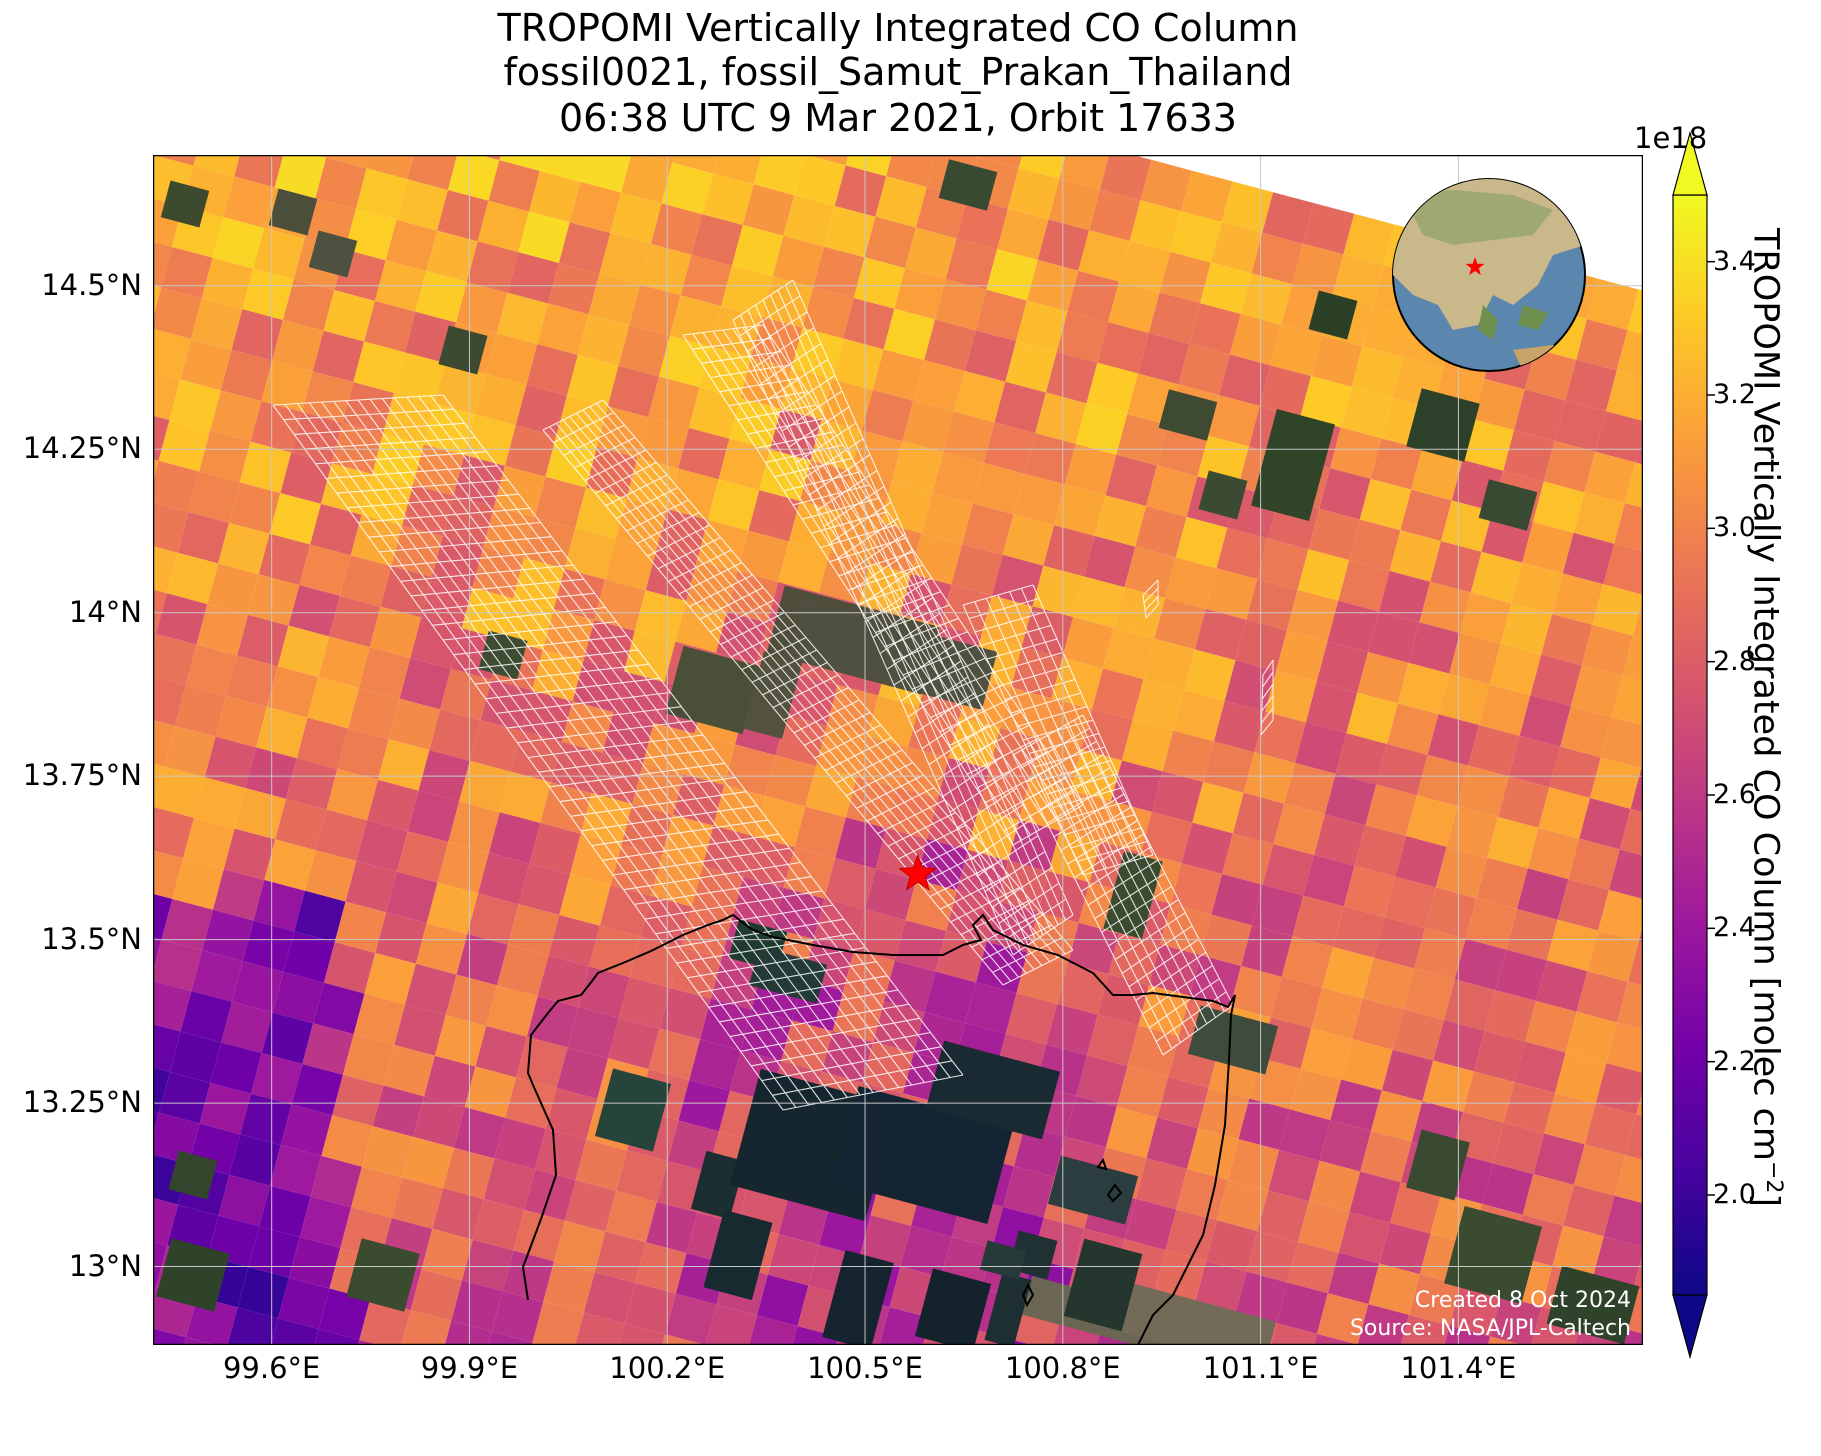 This screenshot has width=1821, height=1456. Describe the element at coordinates (1734, 928) in the screenshot. I see `colorbar-tick-label: 2.4` at that location.